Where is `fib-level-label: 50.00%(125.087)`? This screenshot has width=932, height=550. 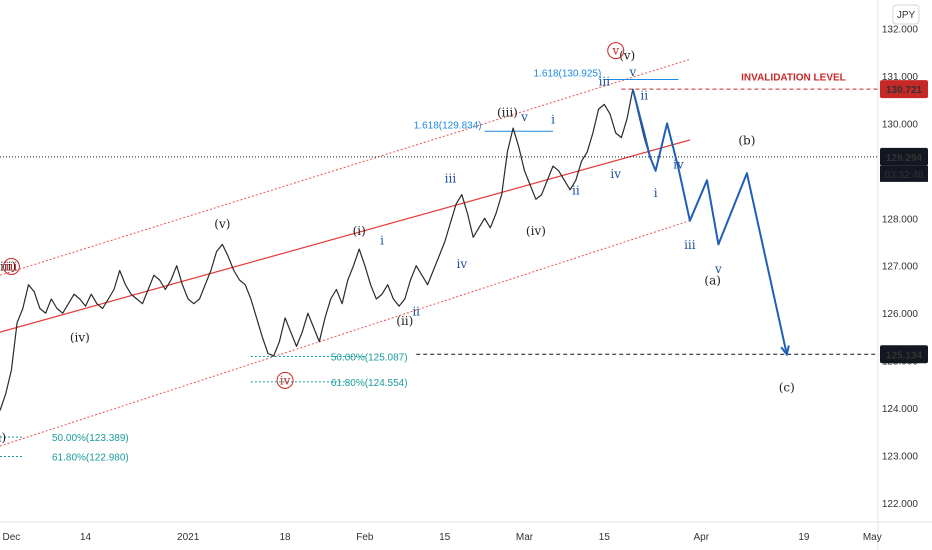
fib-level-label: 50.00%(125.087) is located at coordinates (369, 358).